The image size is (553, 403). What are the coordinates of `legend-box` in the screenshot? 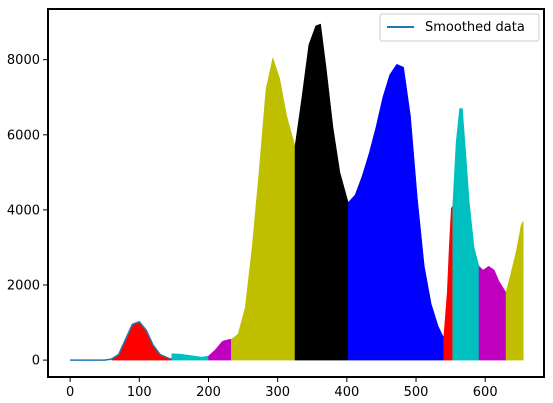 It's located at (459, 27).